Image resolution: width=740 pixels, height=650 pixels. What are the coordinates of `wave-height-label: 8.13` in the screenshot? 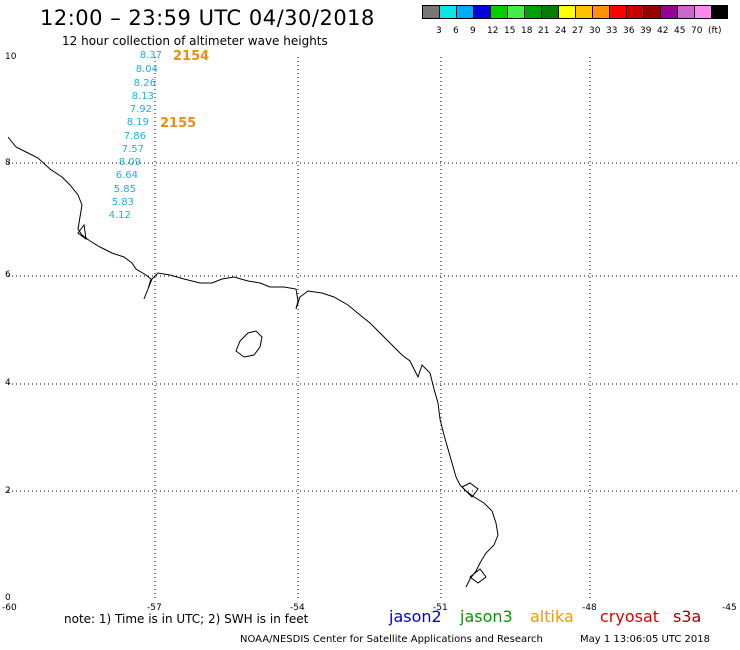 It's located at (142, 96).